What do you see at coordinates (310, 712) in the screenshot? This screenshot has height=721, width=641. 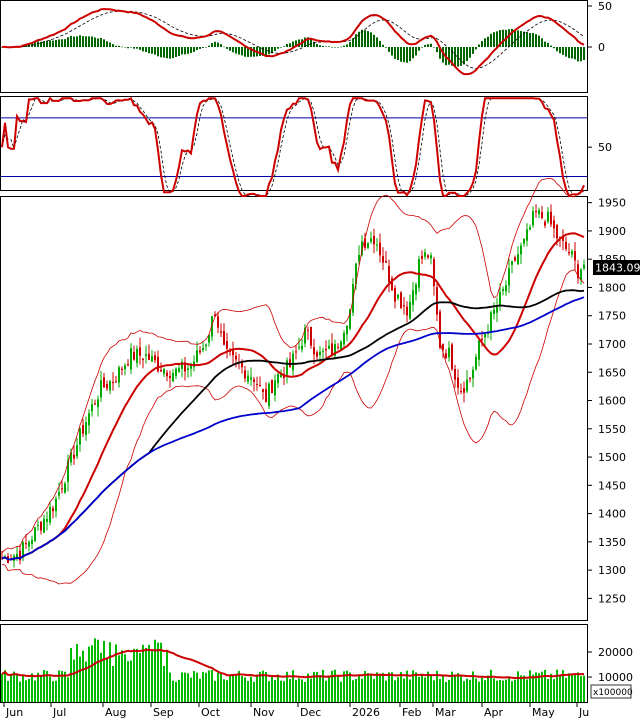 I see `x-axis-label: Dec` at bounding box center [310, 712].